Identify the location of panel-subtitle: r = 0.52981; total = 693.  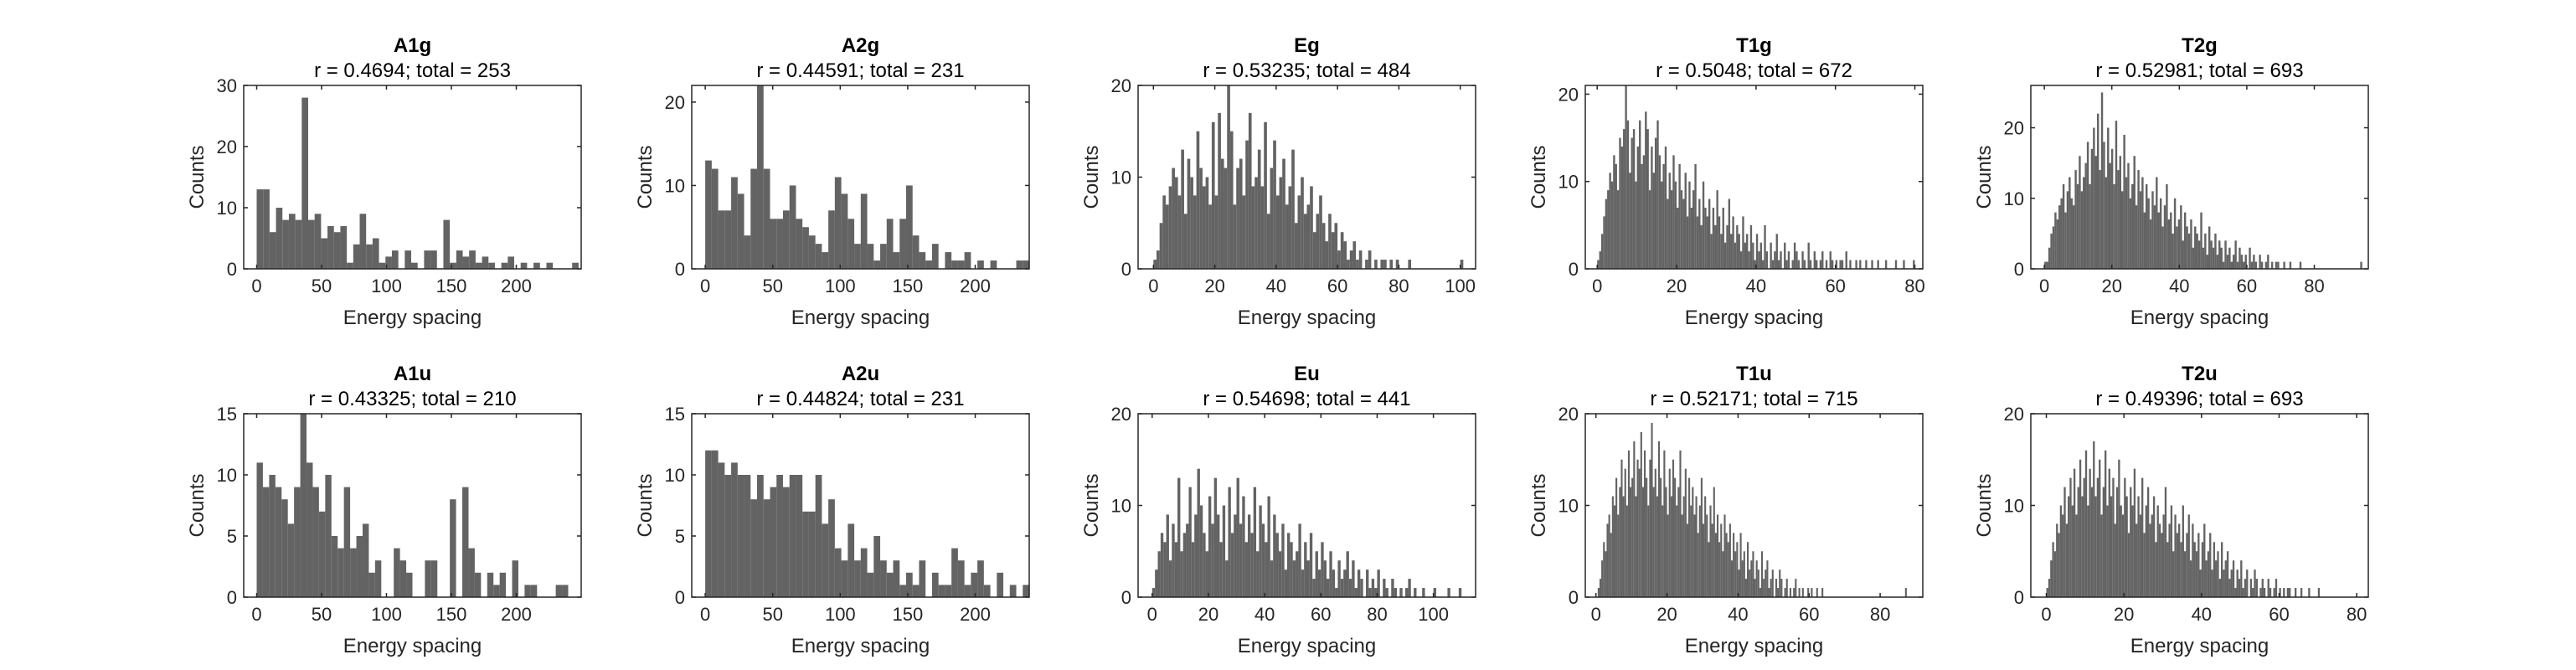
(2199, 70).